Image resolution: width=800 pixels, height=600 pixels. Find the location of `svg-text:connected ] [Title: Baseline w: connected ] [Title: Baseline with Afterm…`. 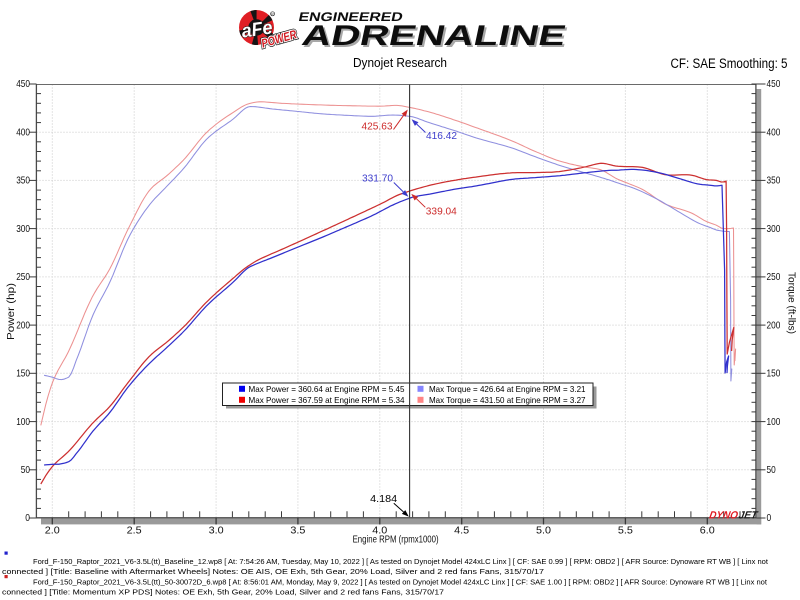

svg-text:connected ] [Title: Baseline w: connected ] [Title: Baseline with Afterm… is located at coordinates (273, 571).